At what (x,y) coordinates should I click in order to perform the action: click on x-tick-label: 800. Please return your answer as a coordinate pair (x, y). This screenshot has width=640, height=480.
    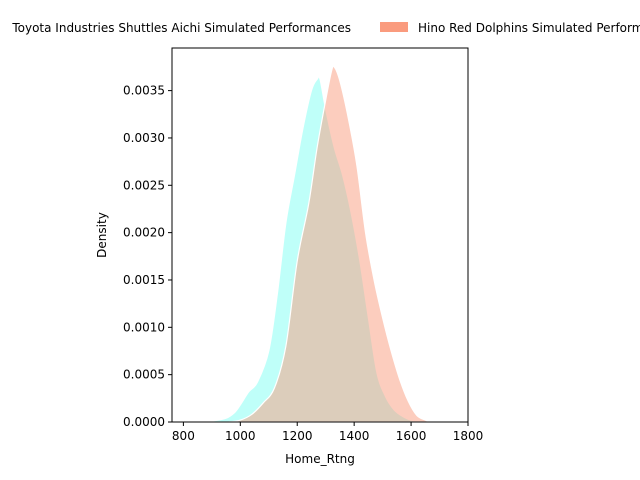
    Looking at the image, I should click on (183, 436).